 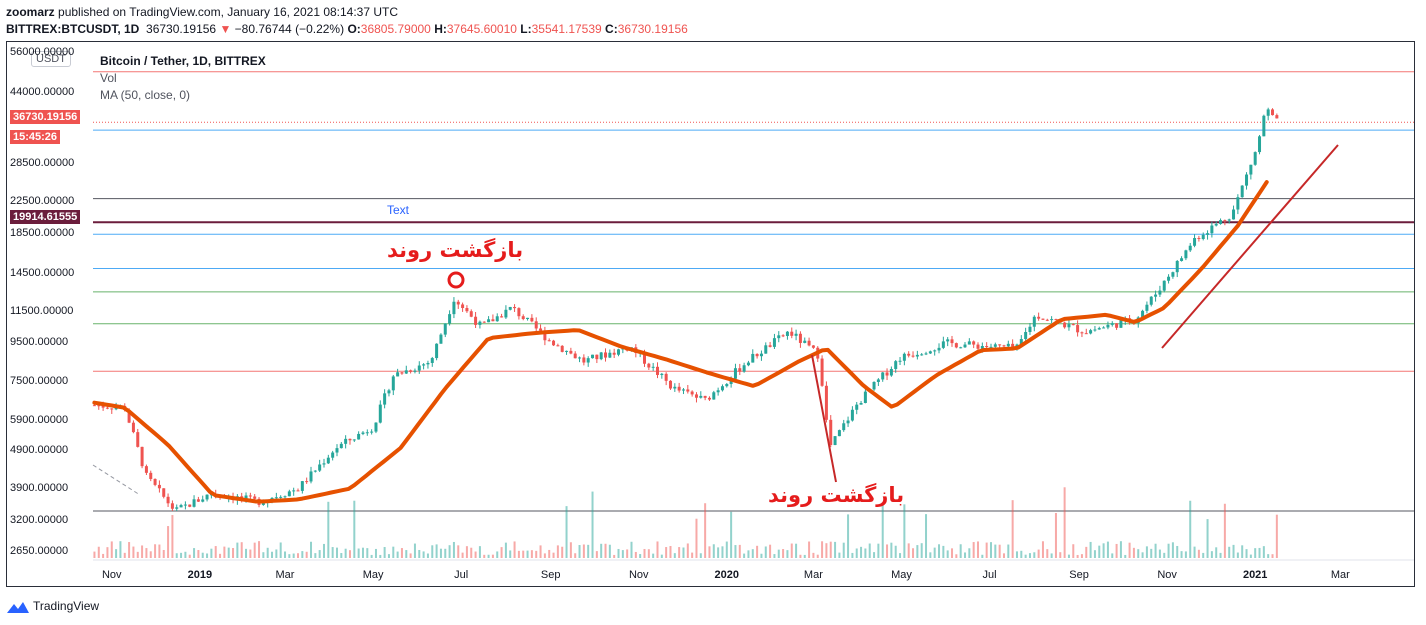 I want to click on x-tick-label: May, so click(x=373, y=575).